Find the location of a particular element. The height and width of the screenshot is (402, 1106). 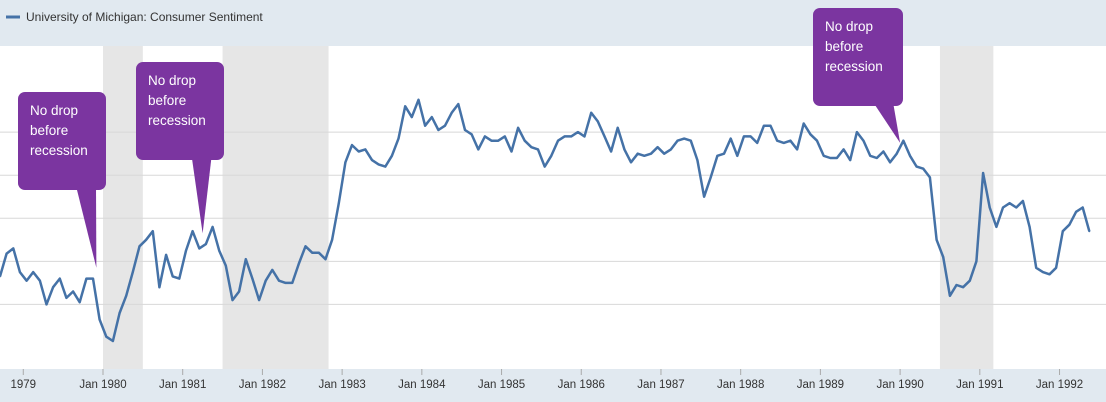

x-tick-label: Jan 1980 is located at coordinates (102, 385).